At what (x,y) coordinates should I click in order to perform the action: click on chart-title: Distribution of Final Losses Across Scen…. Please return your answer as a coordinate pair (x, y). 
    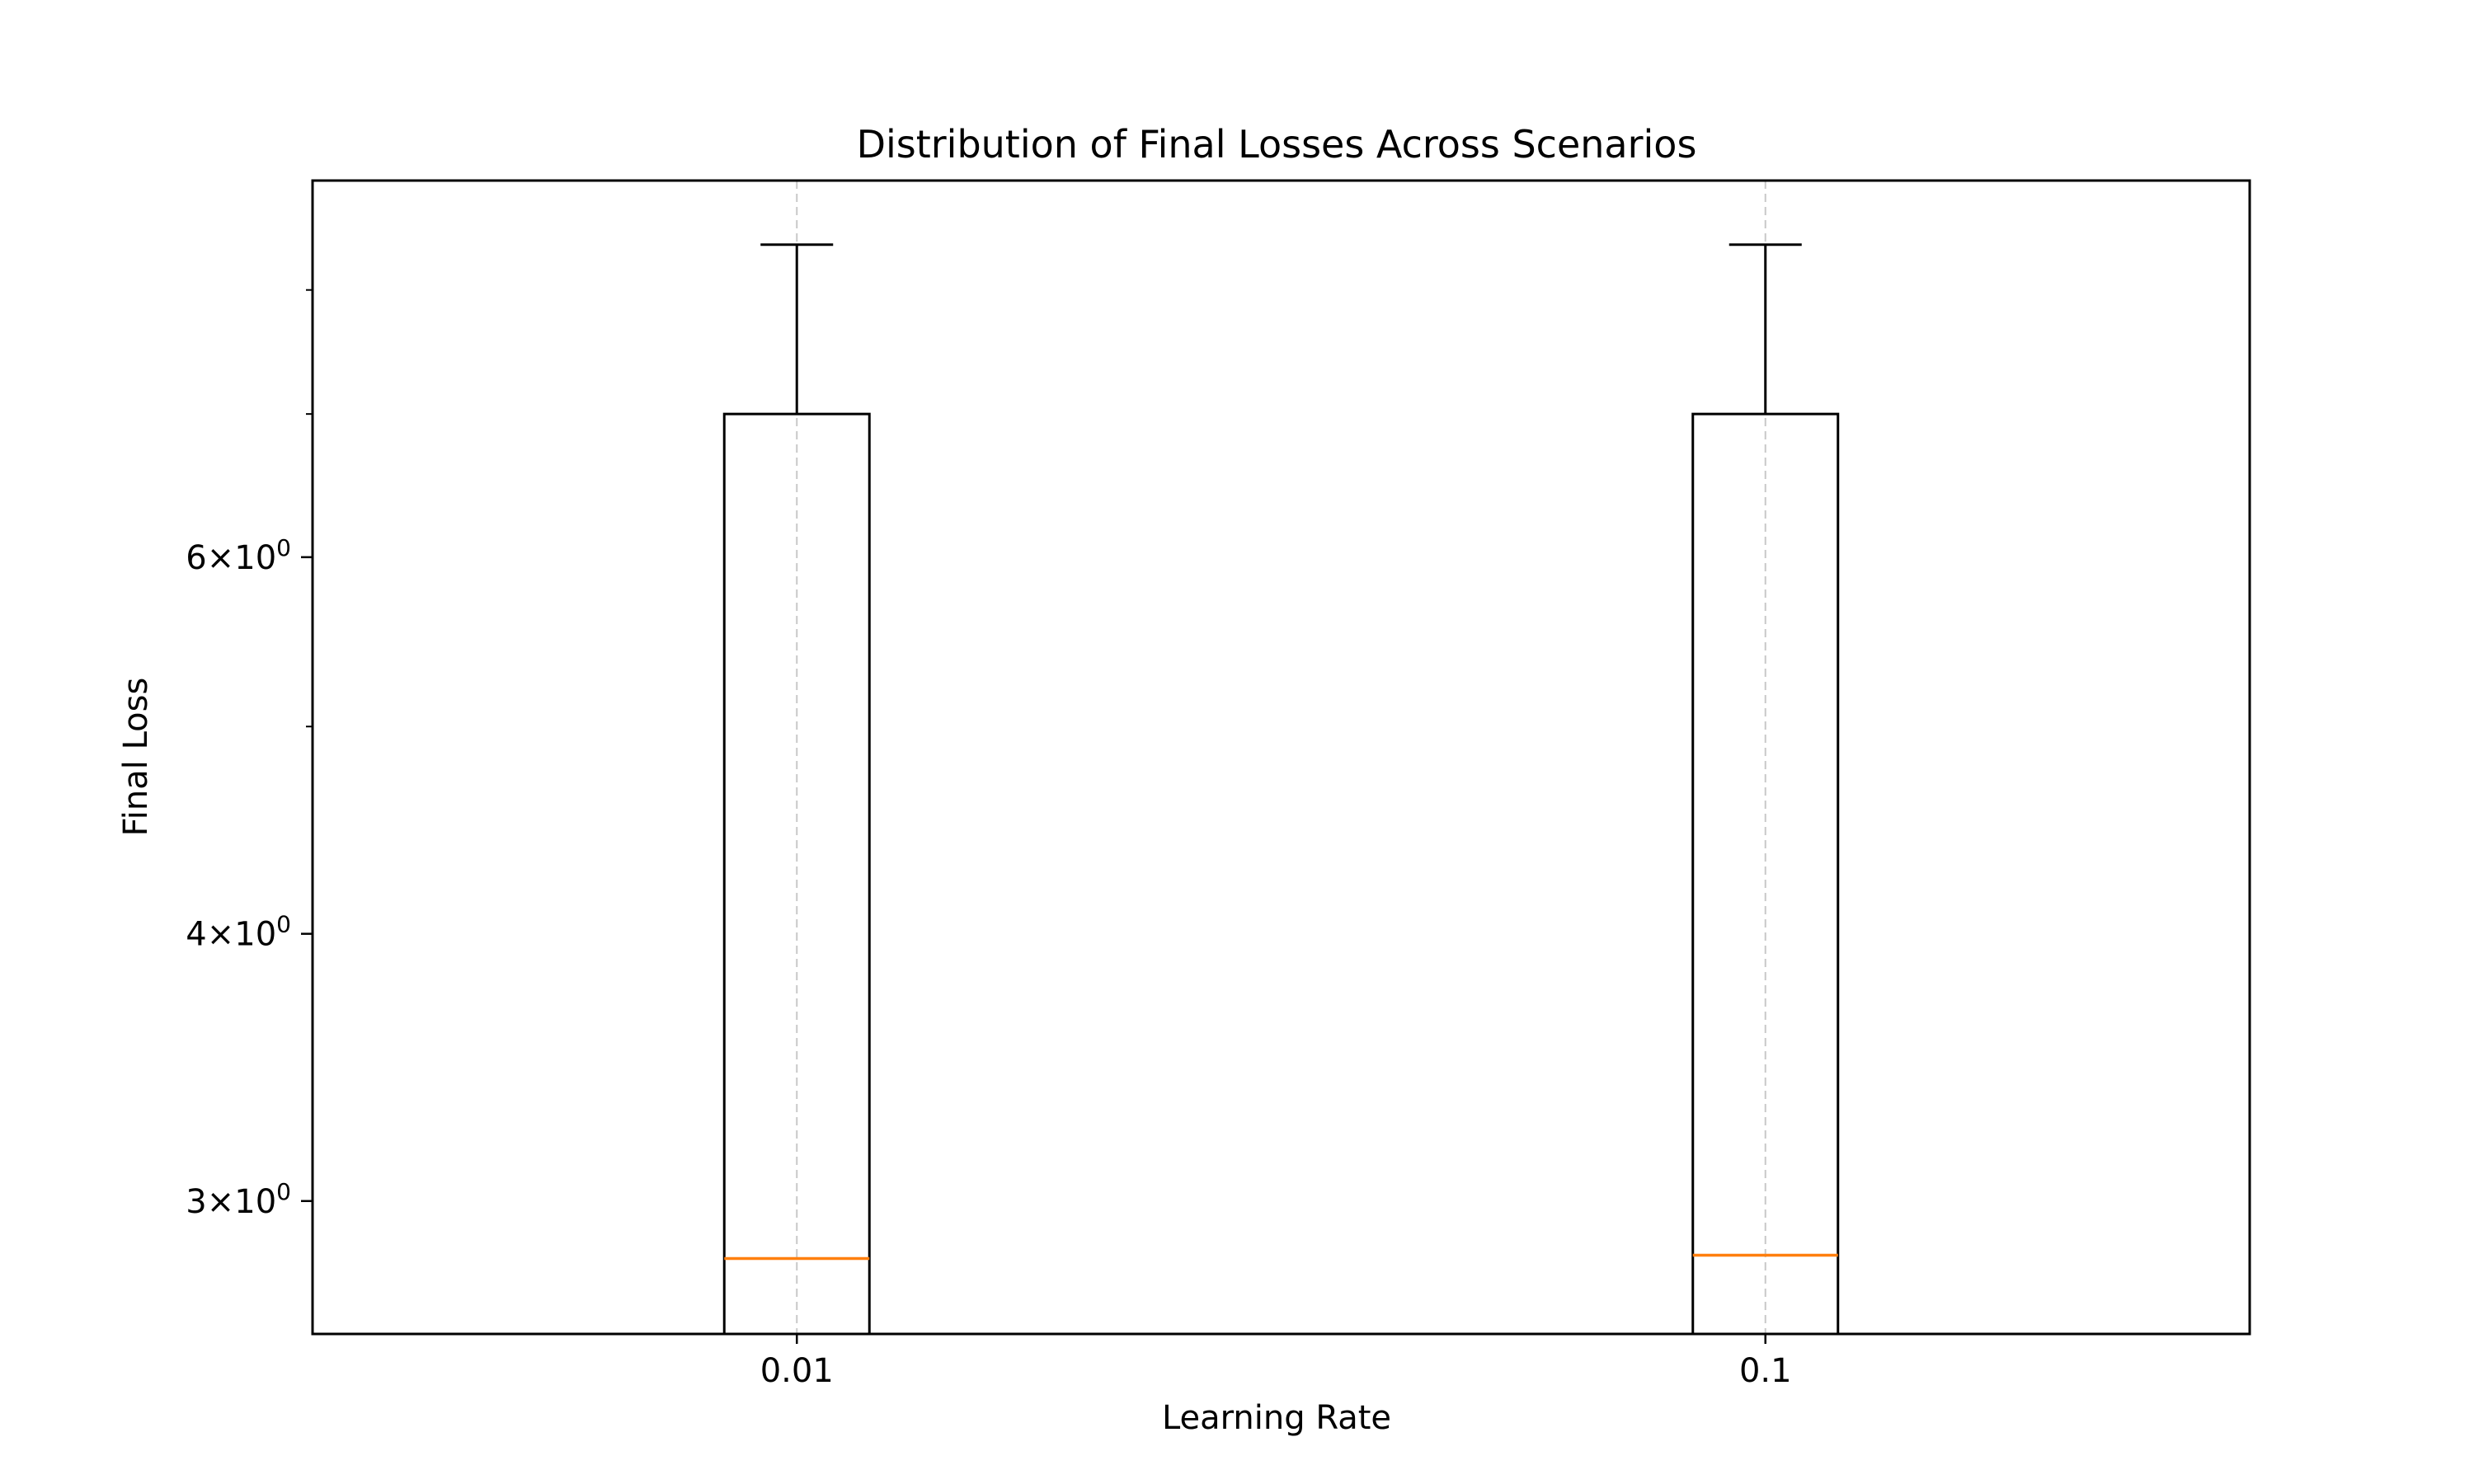
    Looking at the image, I should click on (1277, 144).